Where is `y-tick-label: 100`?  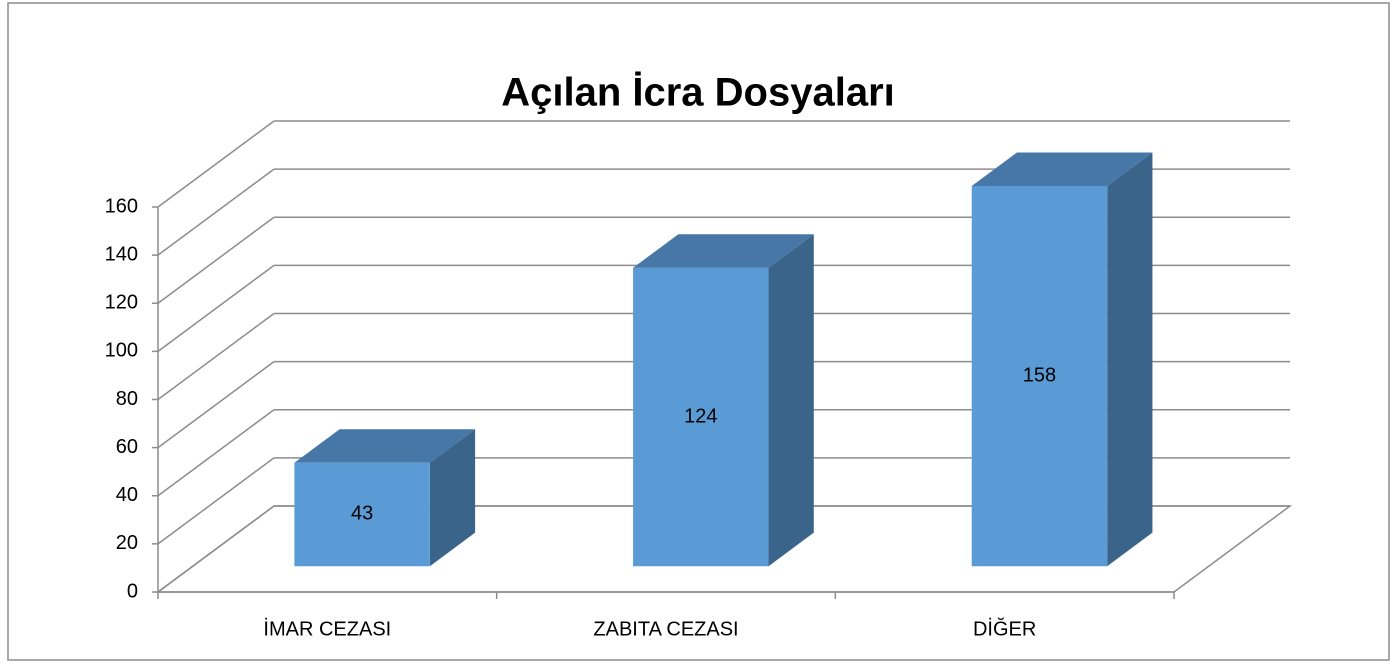 y-tick-label: 100 is located at coordinates (121, 351).